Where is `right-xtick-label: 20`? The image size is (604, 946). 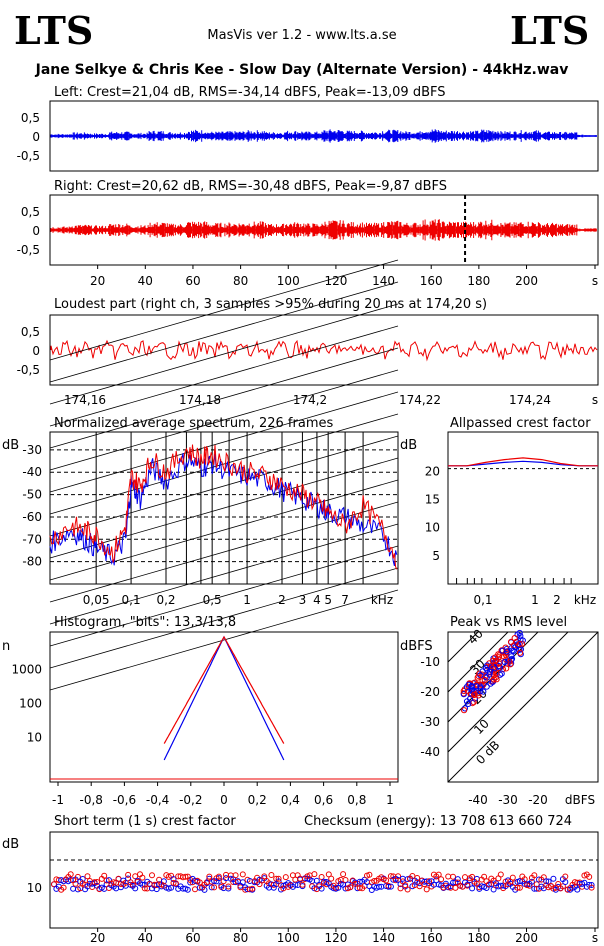
right-xtick-label: 20 is located at coordinates (97, 281).